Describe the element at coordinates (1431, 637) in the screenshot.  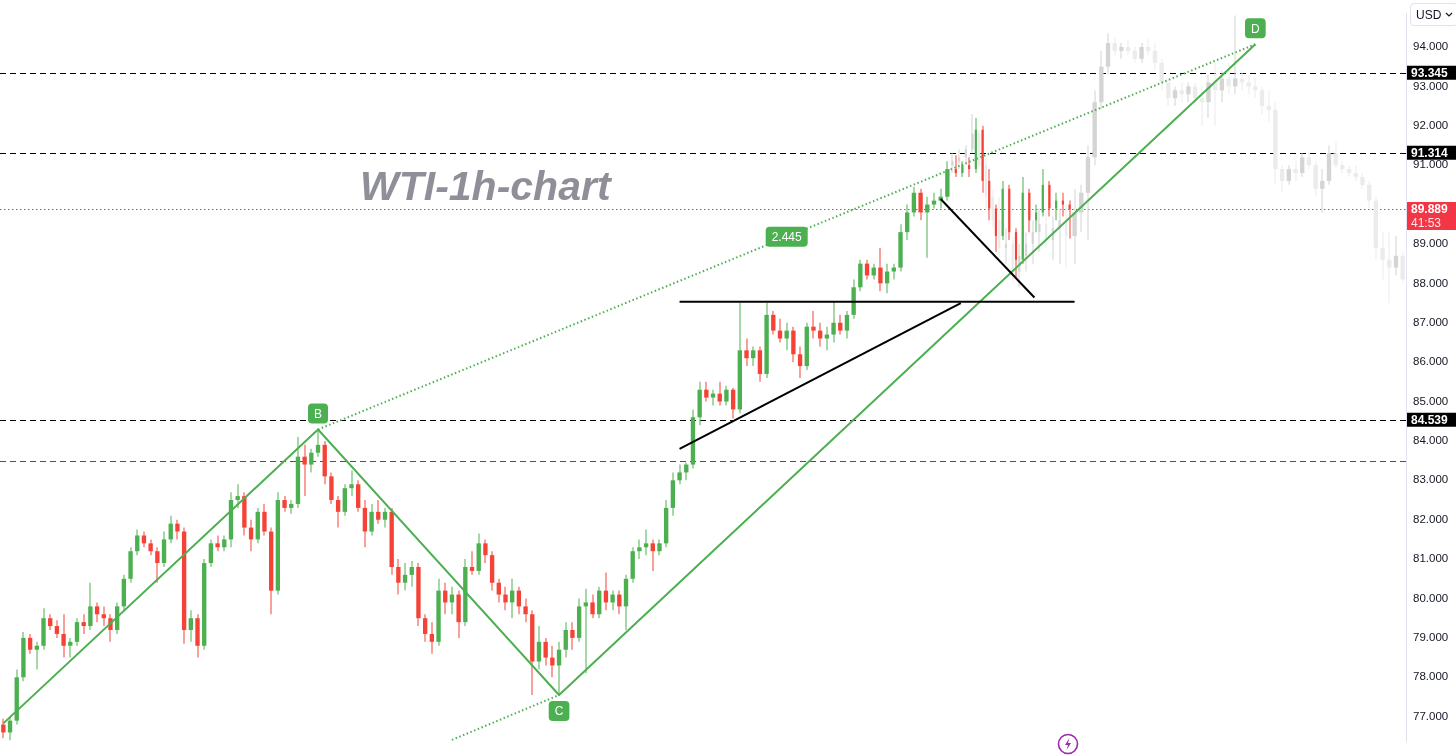
I see `y-tick-label: 79.000` at that location.